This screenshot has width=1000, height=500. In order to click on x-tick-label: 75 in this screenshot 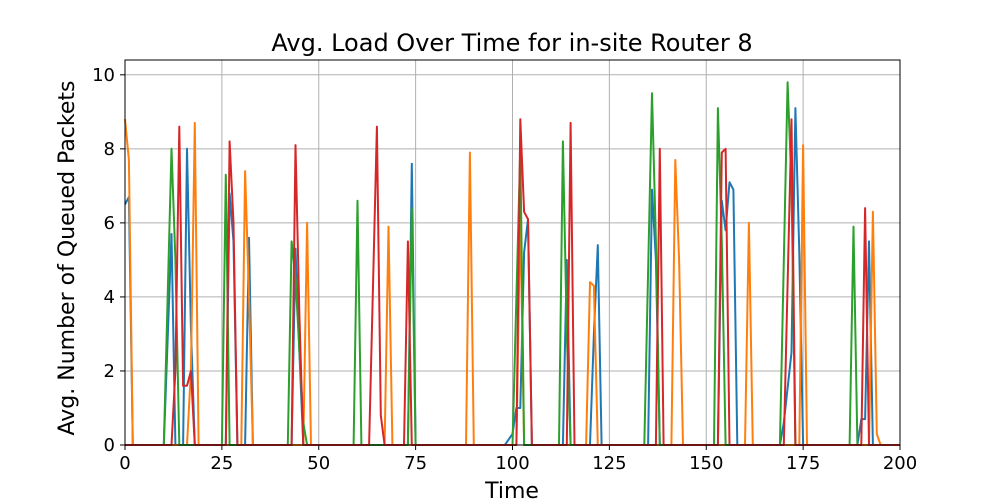, I will do `click(415, 463)`.